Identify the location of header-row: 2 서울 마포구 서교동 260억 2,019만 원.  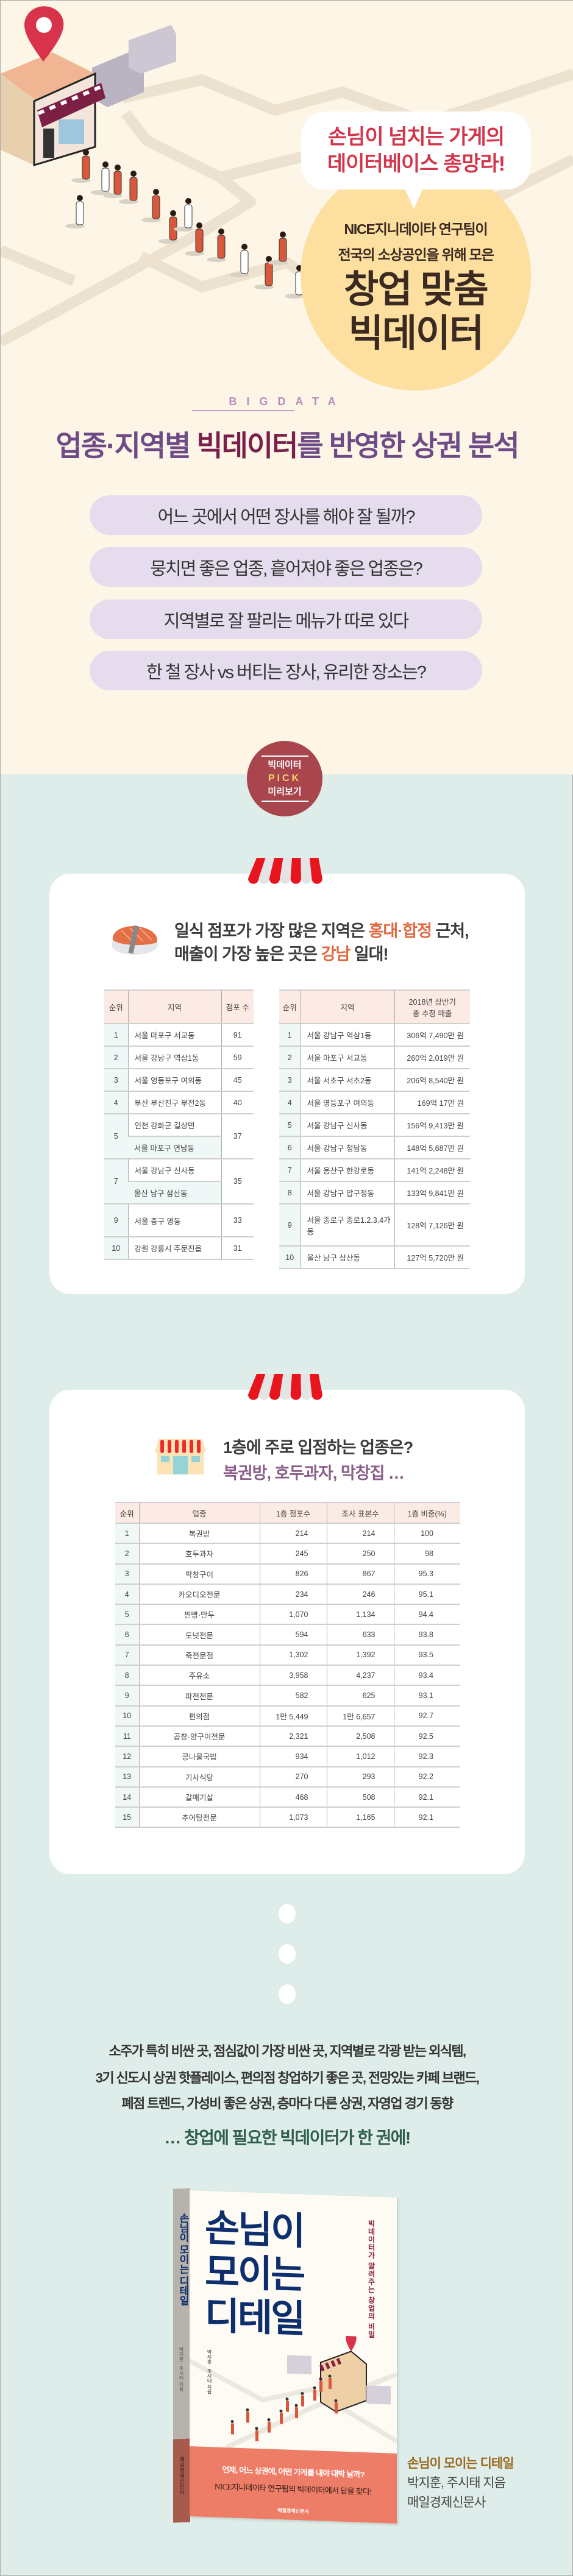
(375, 1057).